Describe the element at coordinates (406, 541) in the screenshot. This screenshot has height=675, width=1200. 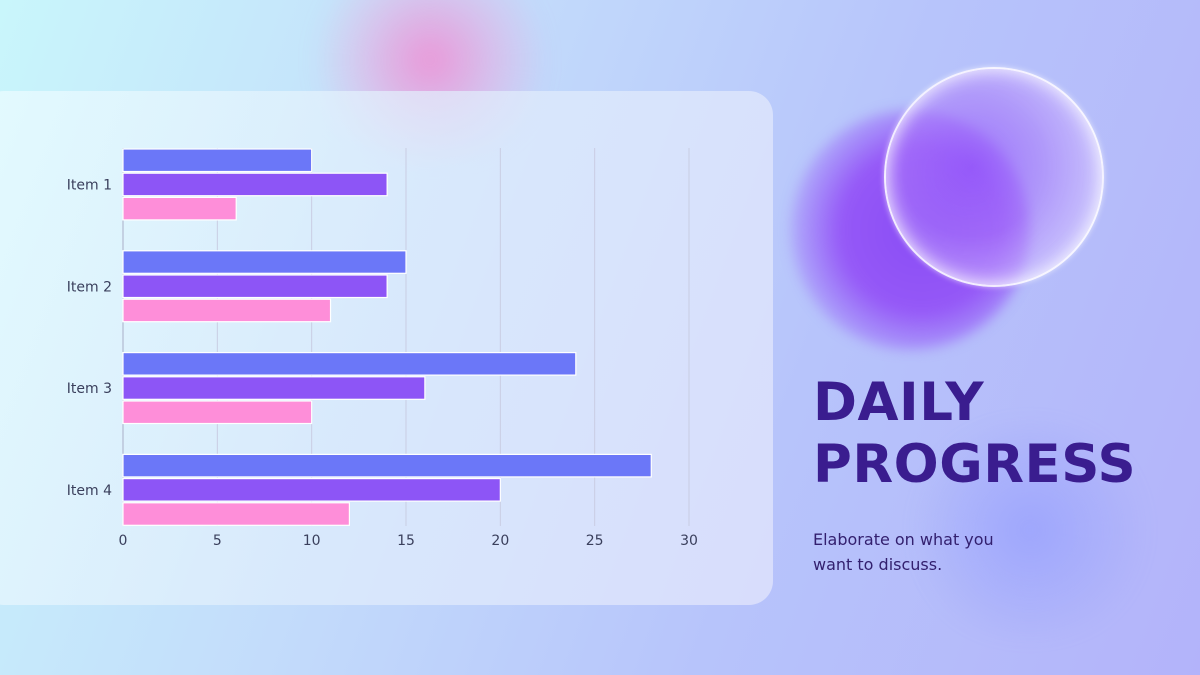
I see `x-tick-label: 15` at that location.